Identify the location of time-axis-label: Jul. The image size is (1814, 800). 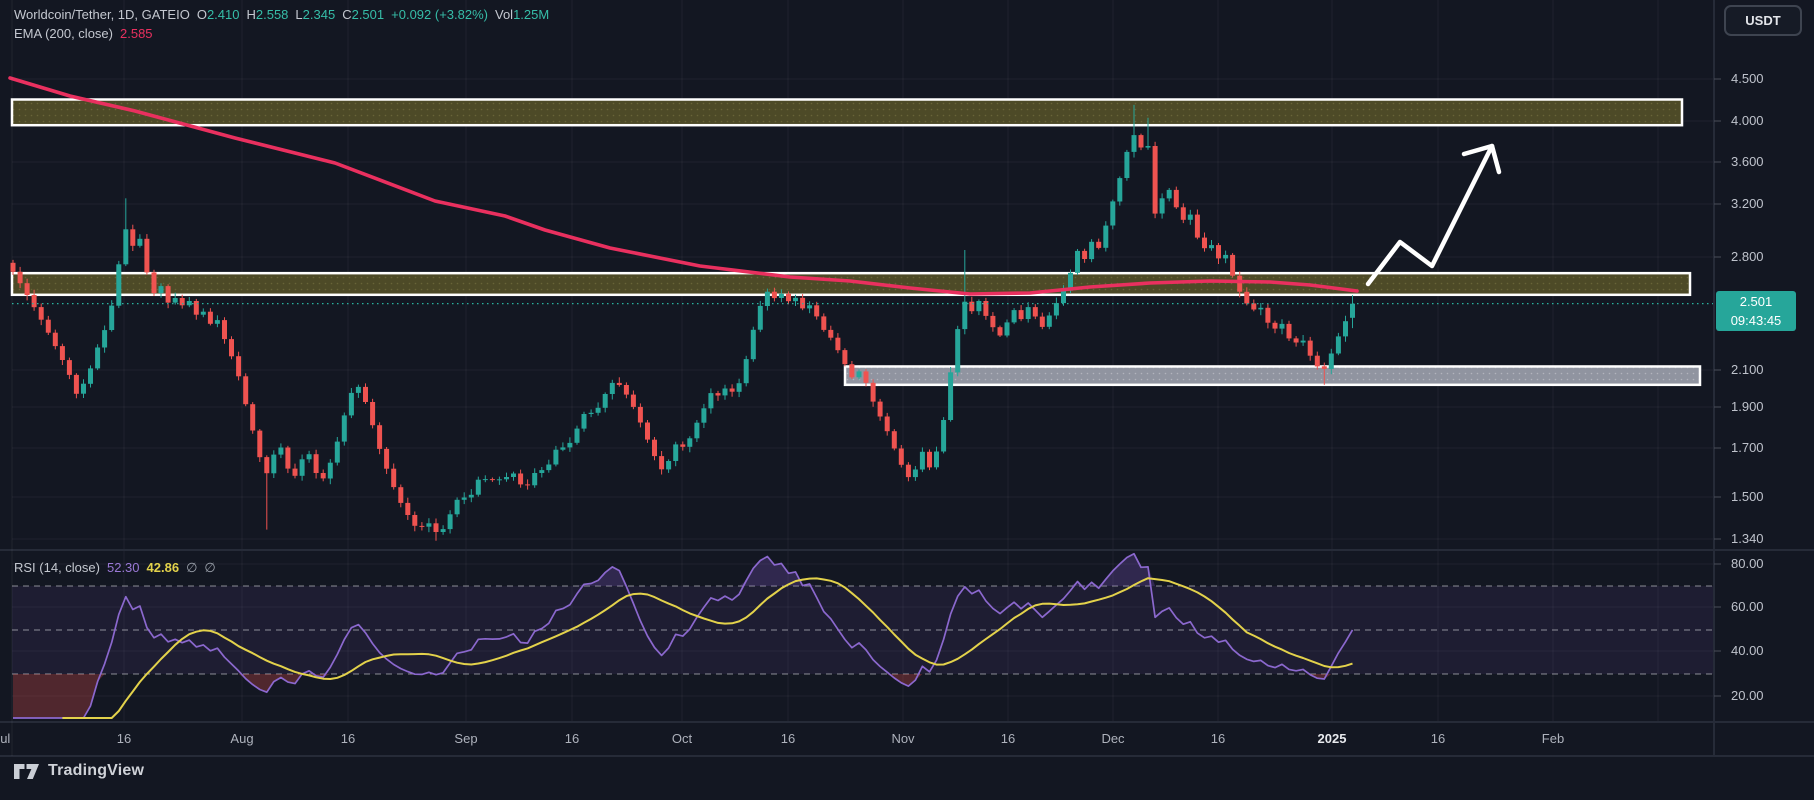
(5, 738).